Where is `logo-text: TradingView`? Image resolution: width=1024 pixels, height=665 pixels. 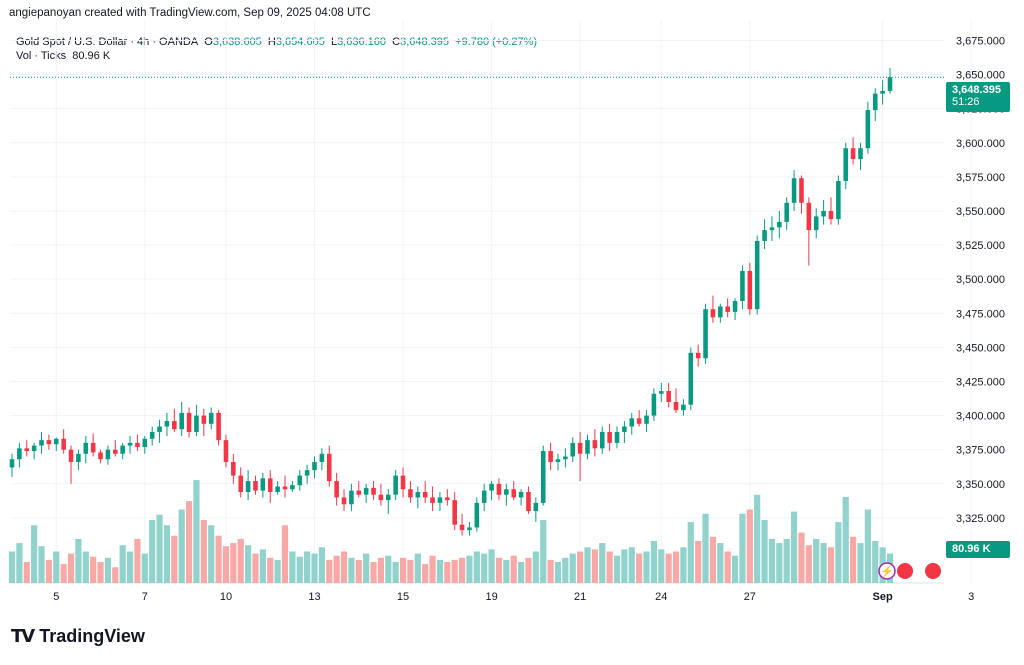
logo-text: TradingView is located at coordinates (92, 636).